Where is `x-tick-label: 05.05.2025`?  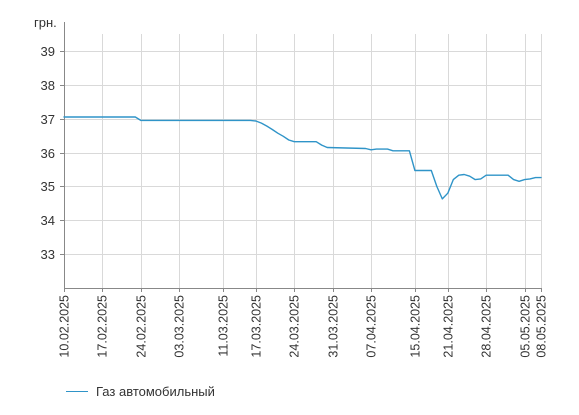
x-tick-label: 05.05.2025 is located at coordinates (526, 326).